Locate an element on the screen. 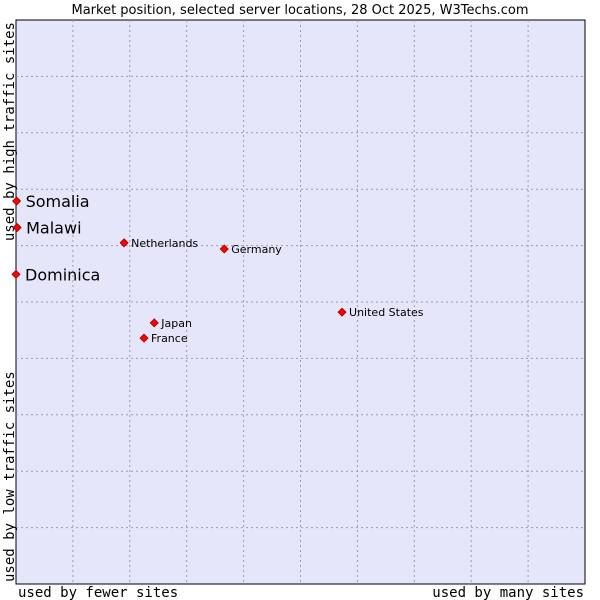  point-marker-france is located at coordinates (144, 338).